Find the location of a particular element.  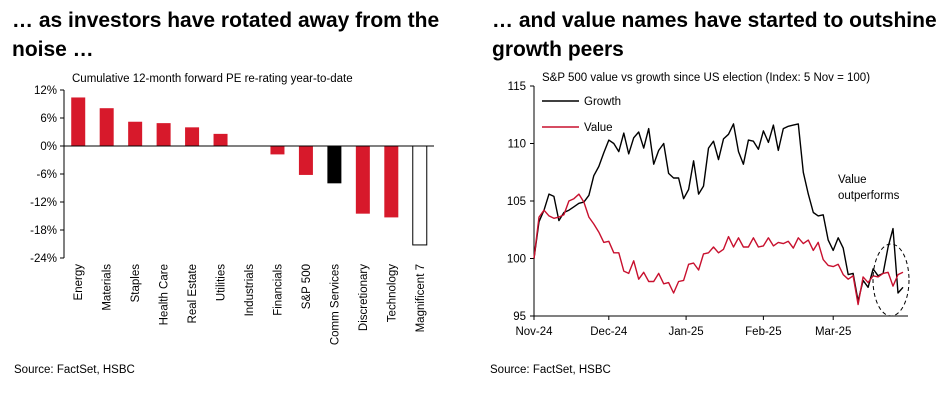

bar-discretionary is located at coordinates (362, 180).